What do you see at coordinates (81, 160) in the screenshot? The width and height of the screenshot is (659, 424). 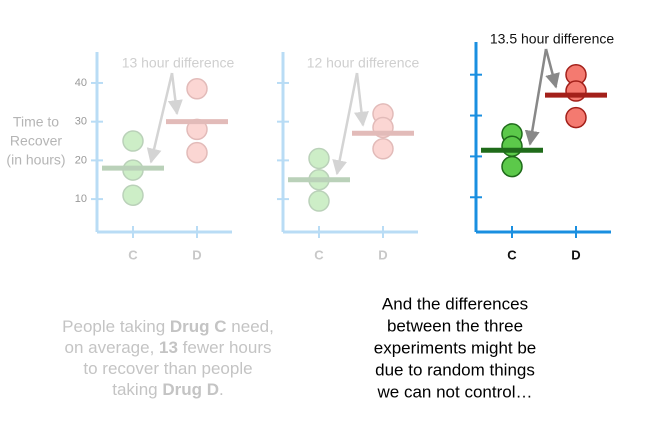 I see `y-tick-label: 20` at bounding box center [81, 160].